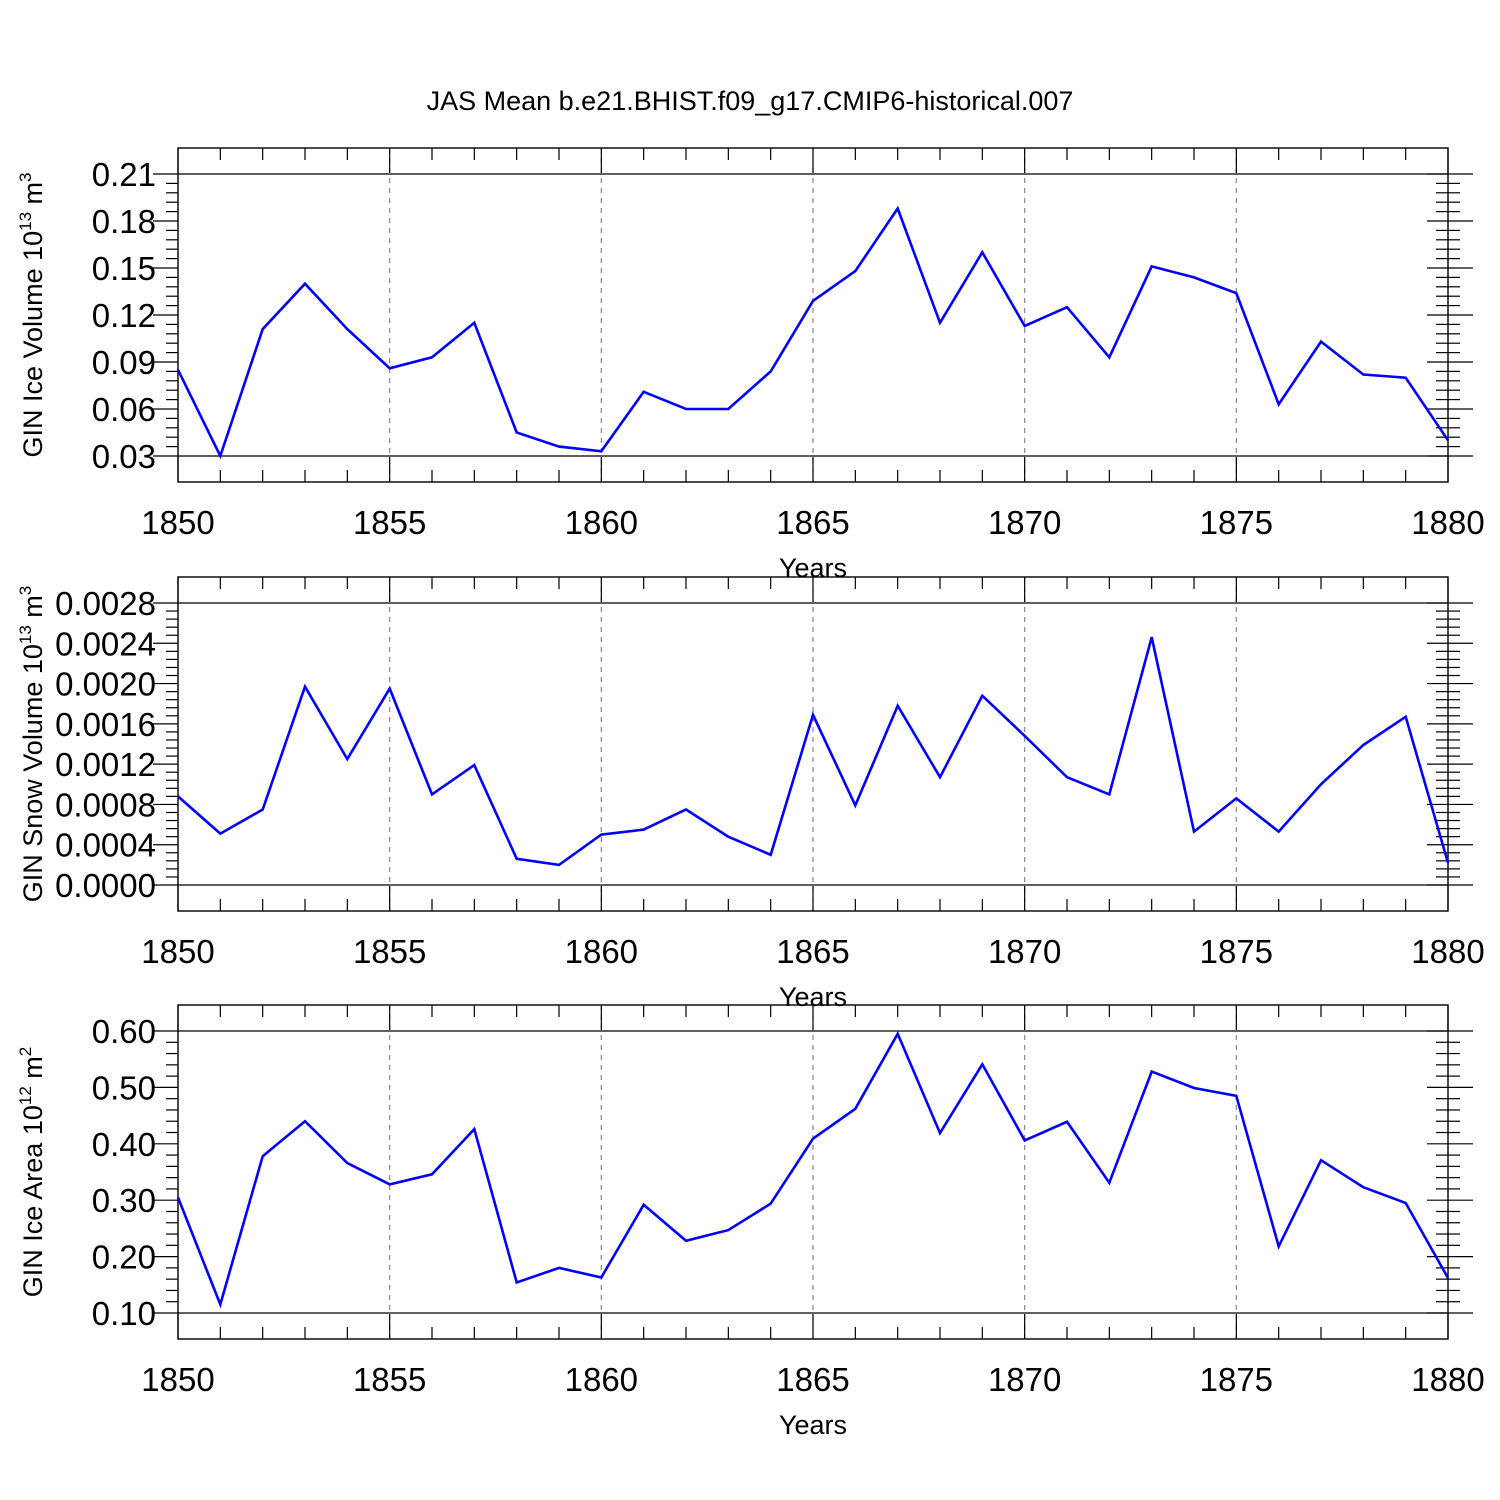 This screenshot has width=1500, height=1500. I want to click on y-tick-label: 0.06, so click(124, 409).